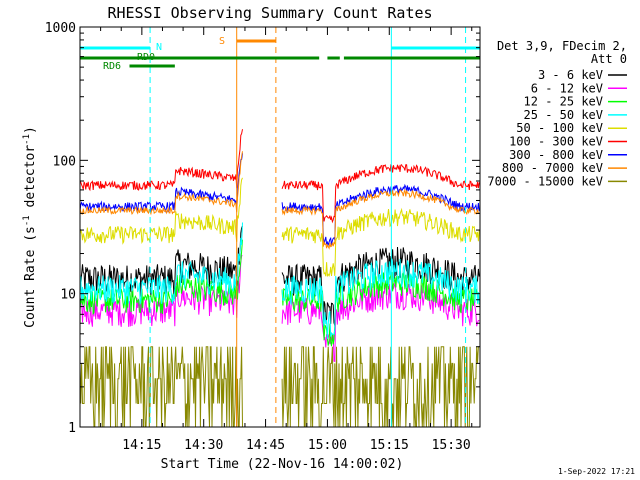  Describe the element at coordinates (72, 428) in the screenshot. I see `y-tick-label: 1` at that location.